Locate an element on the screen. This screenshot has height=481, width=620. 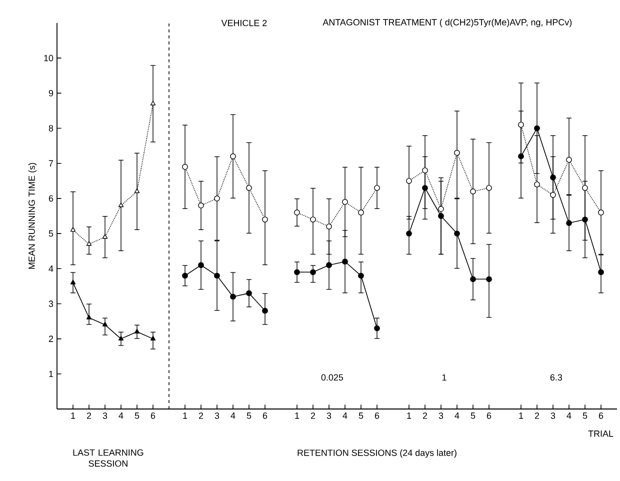
x-axis-title: TRIAL is located at coordinates (601, 433).